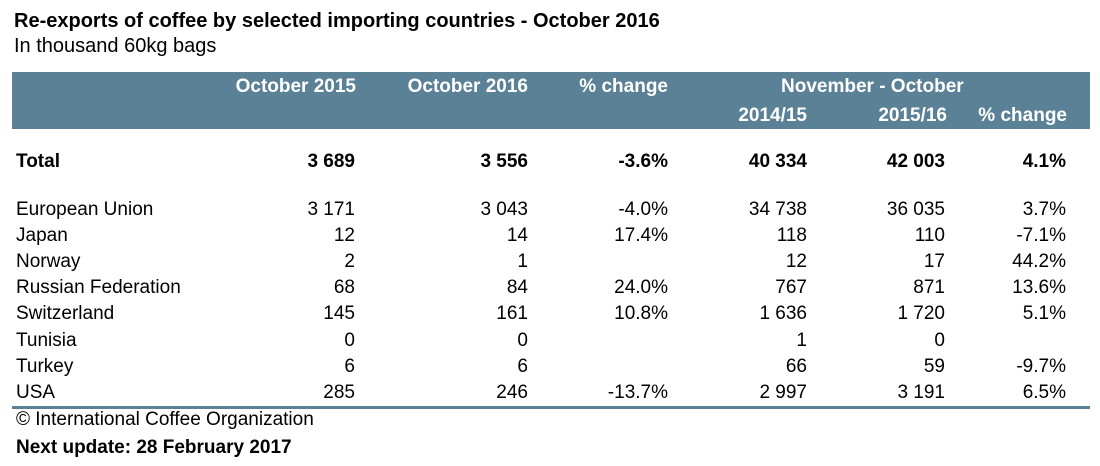 This screenshot has width=1100, height=466. What do you see at coordinates (939, 340) in the screenshot?
I see `cell-2015-16: 0` at bounding box center [939, 340].